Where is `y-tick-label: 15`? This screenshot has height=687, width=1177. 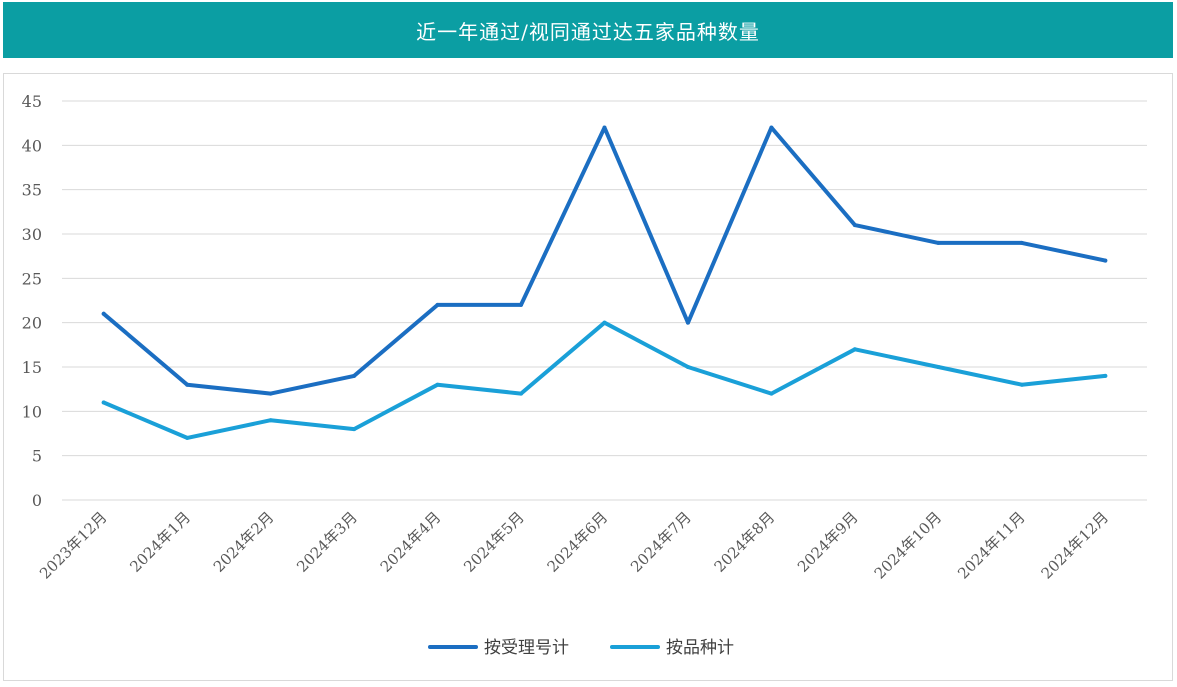 y-tick-label: 15 is located at coordinates (32, 367).